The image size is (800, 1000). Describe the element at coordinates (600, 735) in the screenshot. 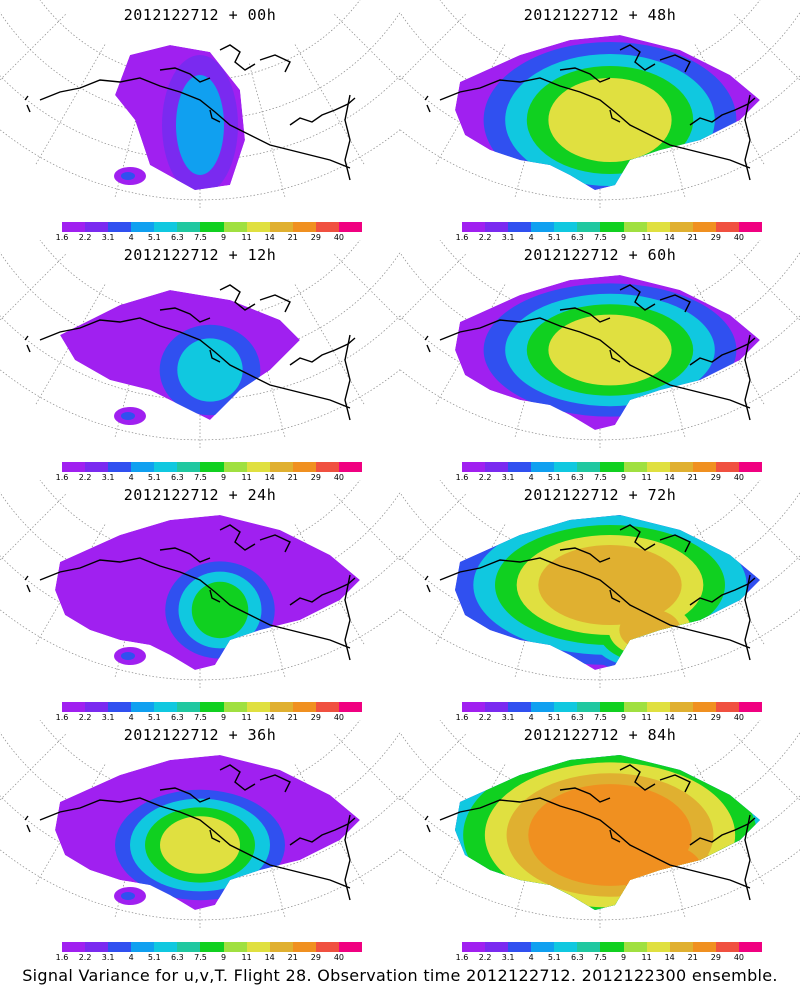

I see `panel-title: 2012122712 + 84h` at that location.